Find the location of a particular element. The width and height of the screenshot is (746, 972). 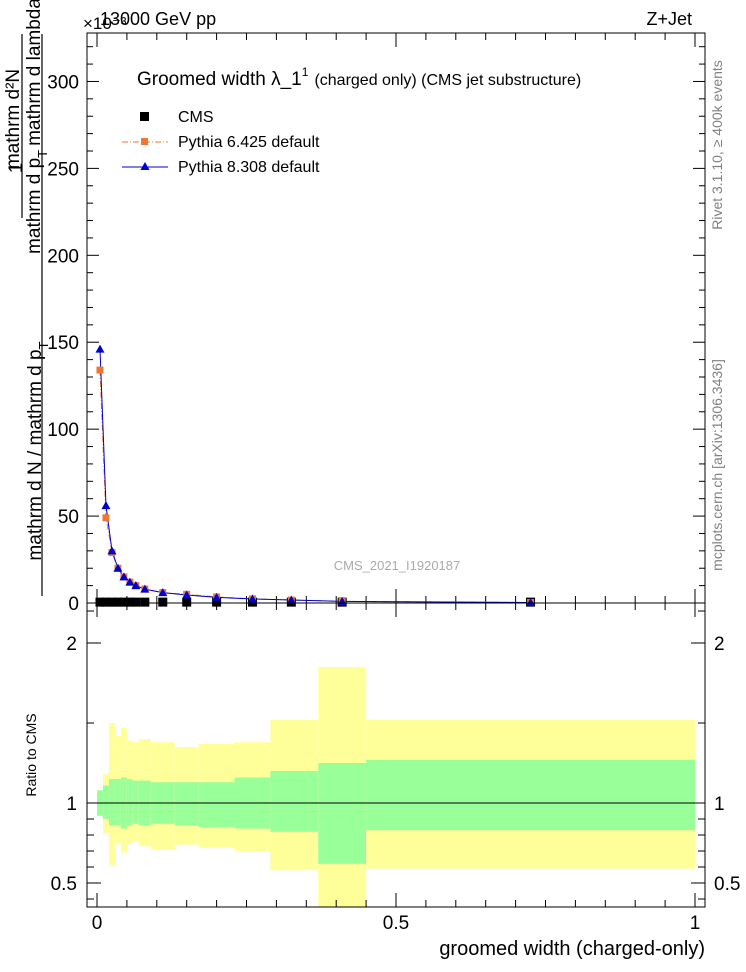

ratio-ytick-label-right-2: 2 is located at coordinates (719, 644).